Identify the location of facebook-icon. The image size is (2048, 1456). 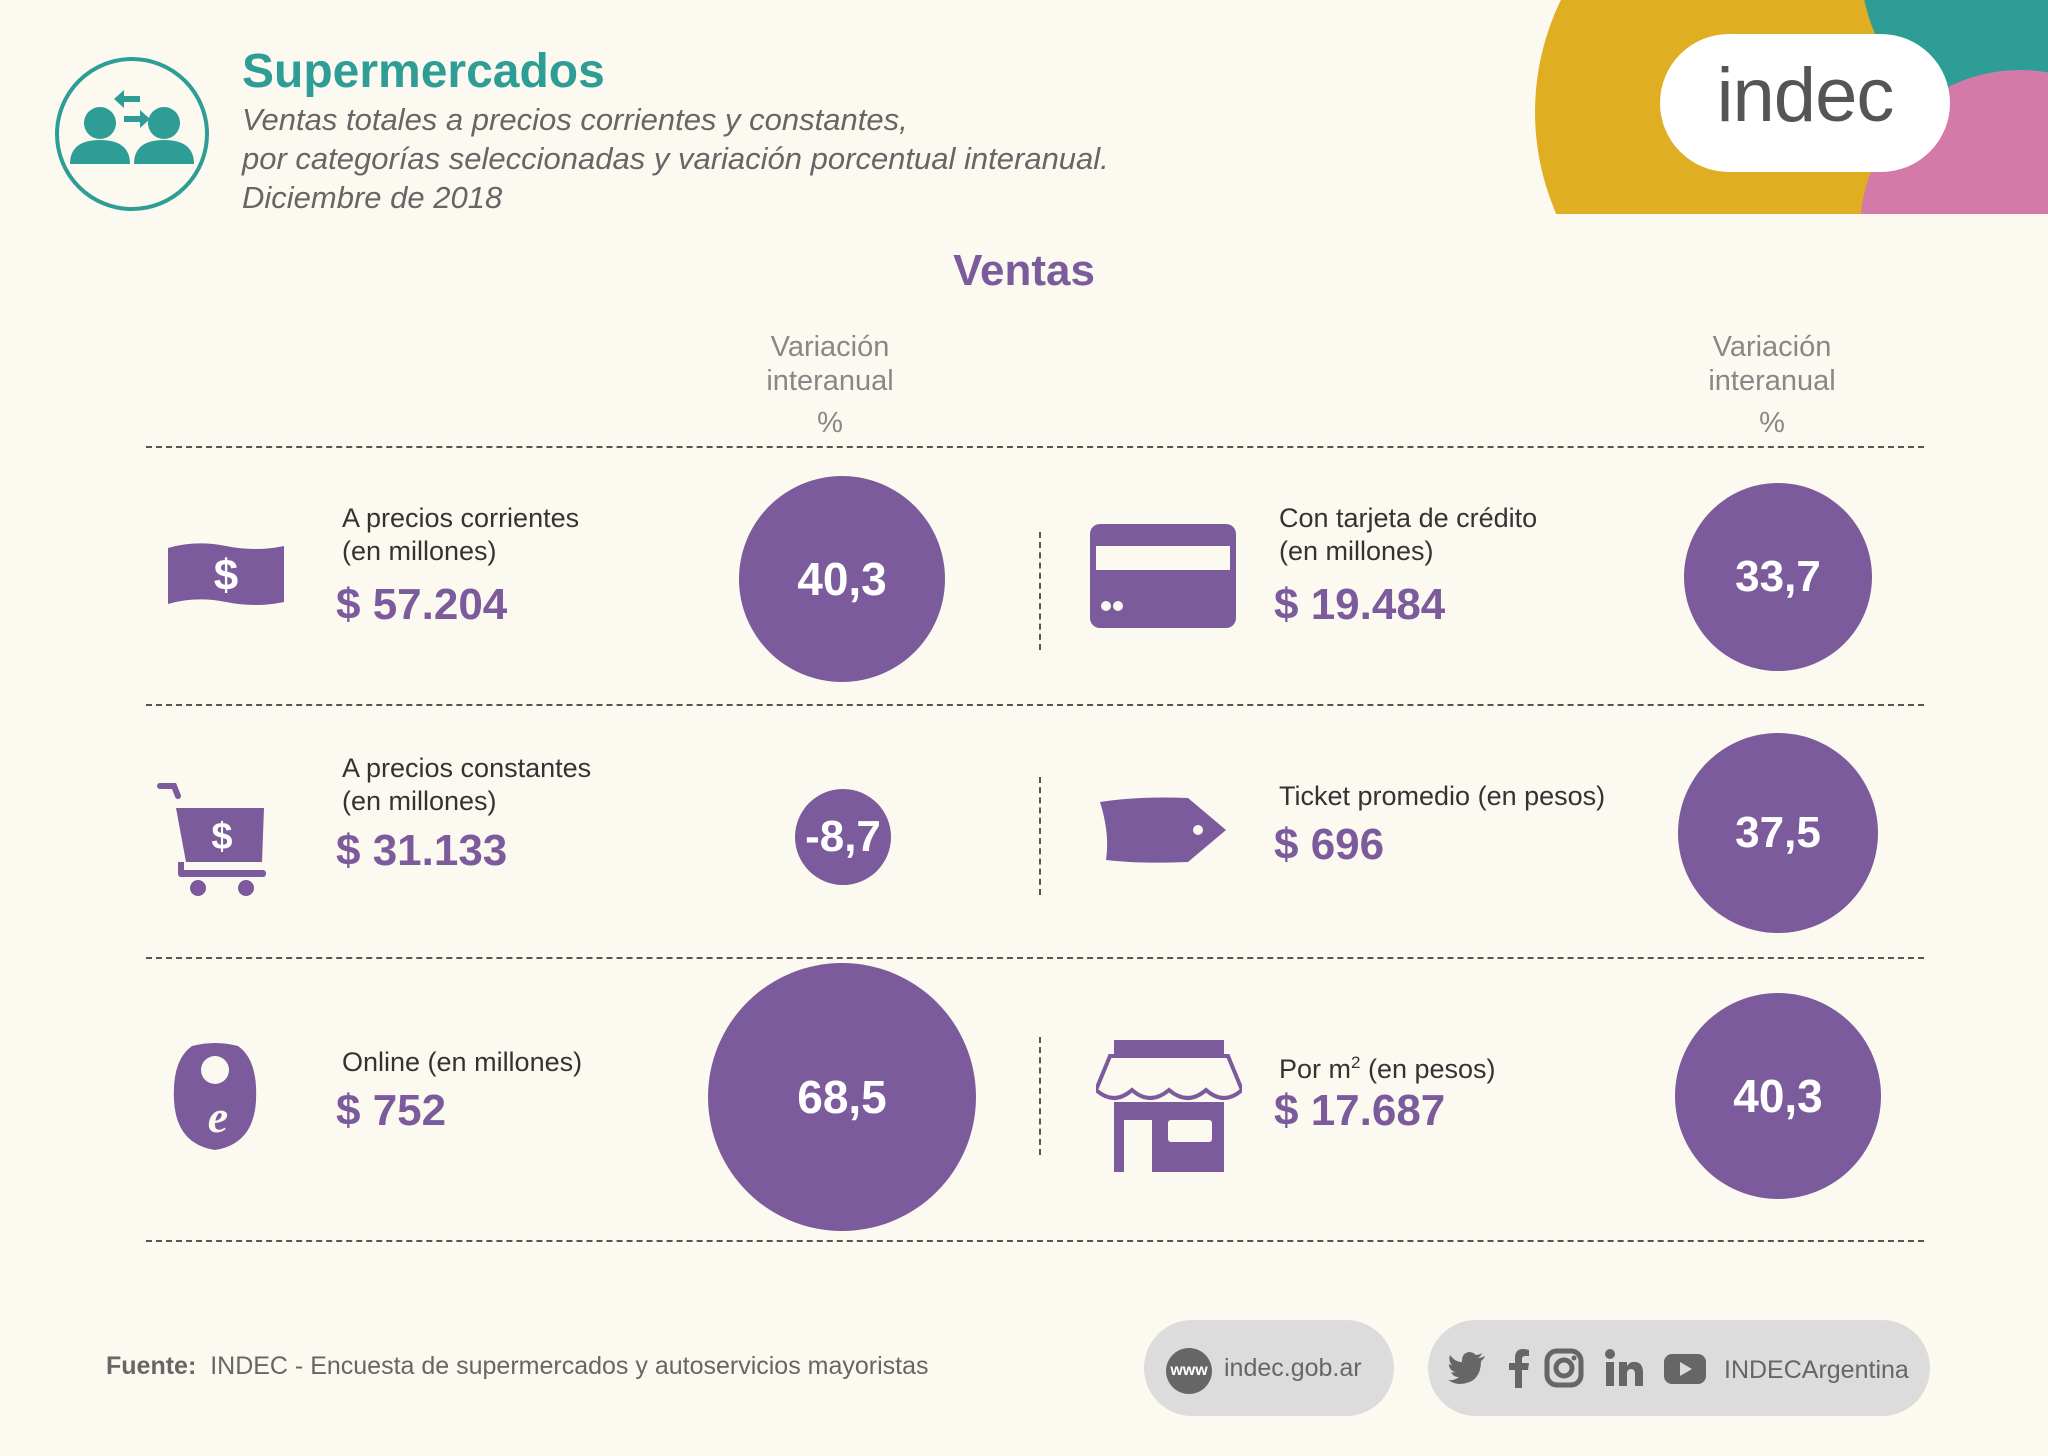
(1519, 1368).